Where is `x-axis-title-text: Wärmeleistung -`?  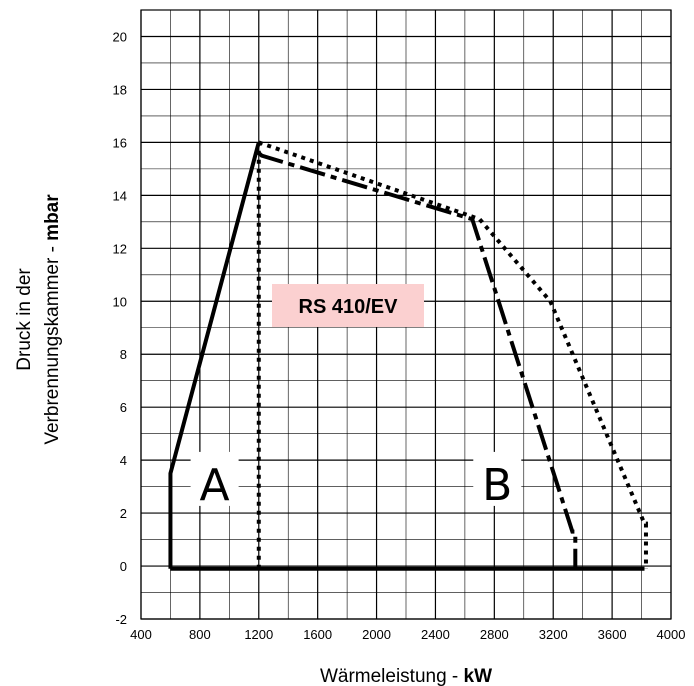 x-axis-title-text: Wärmeleistung - is located at coordinates (392, 676).